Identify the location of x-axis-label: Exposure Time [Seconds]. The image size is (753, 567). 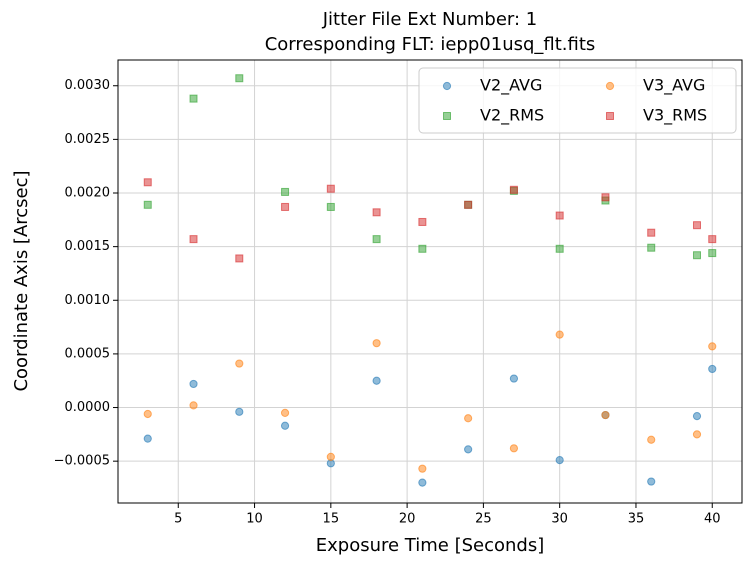
(430, 545).